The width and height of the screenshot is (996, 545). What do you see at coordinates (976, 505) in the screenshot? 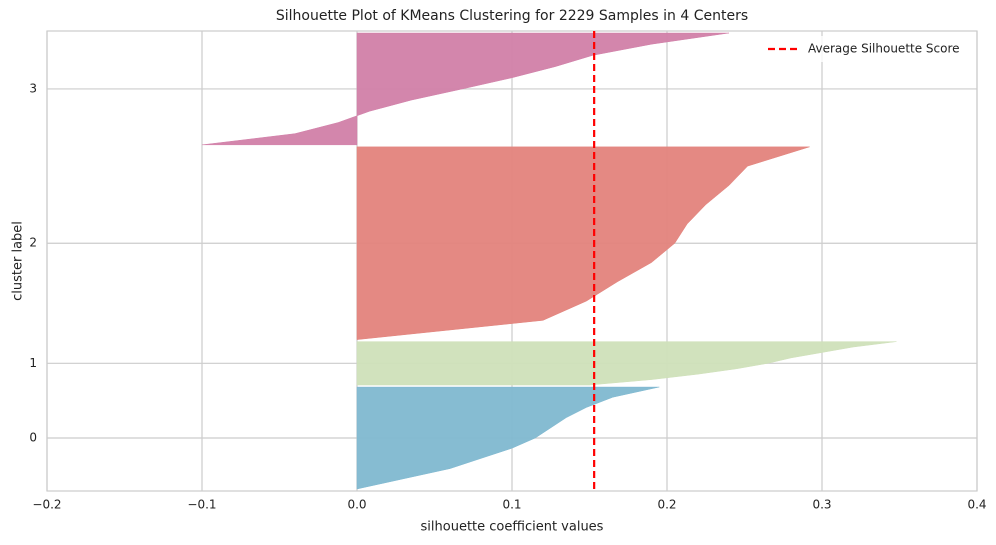
I see `x-tick-label: 0.4` at bounding box center [976, 505].